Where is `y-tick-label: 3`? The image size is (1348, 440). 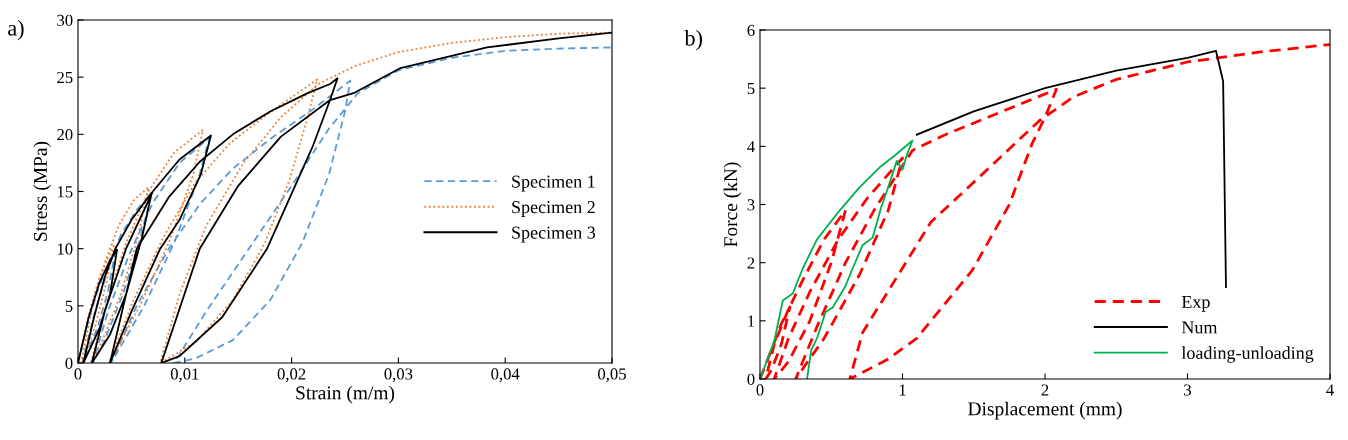
y-tick-label: 3 is located at coordinates (751, 205).